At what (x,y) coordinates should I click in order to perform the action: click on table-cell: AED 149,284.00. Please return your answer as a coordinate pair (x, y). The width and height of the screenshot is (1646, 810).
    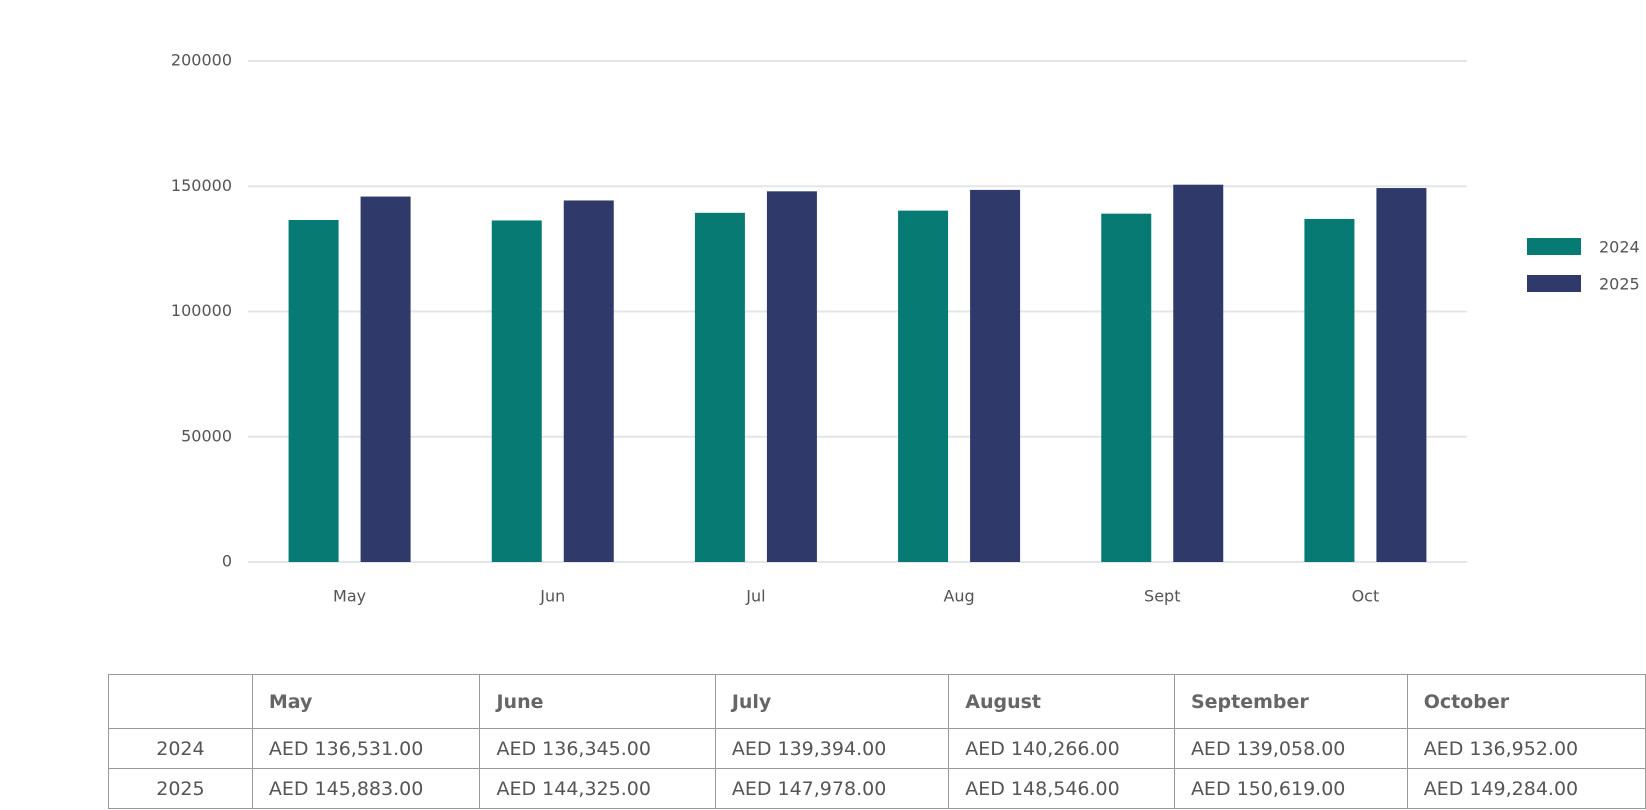
    Looking at the image, I should click on (1526, 788).